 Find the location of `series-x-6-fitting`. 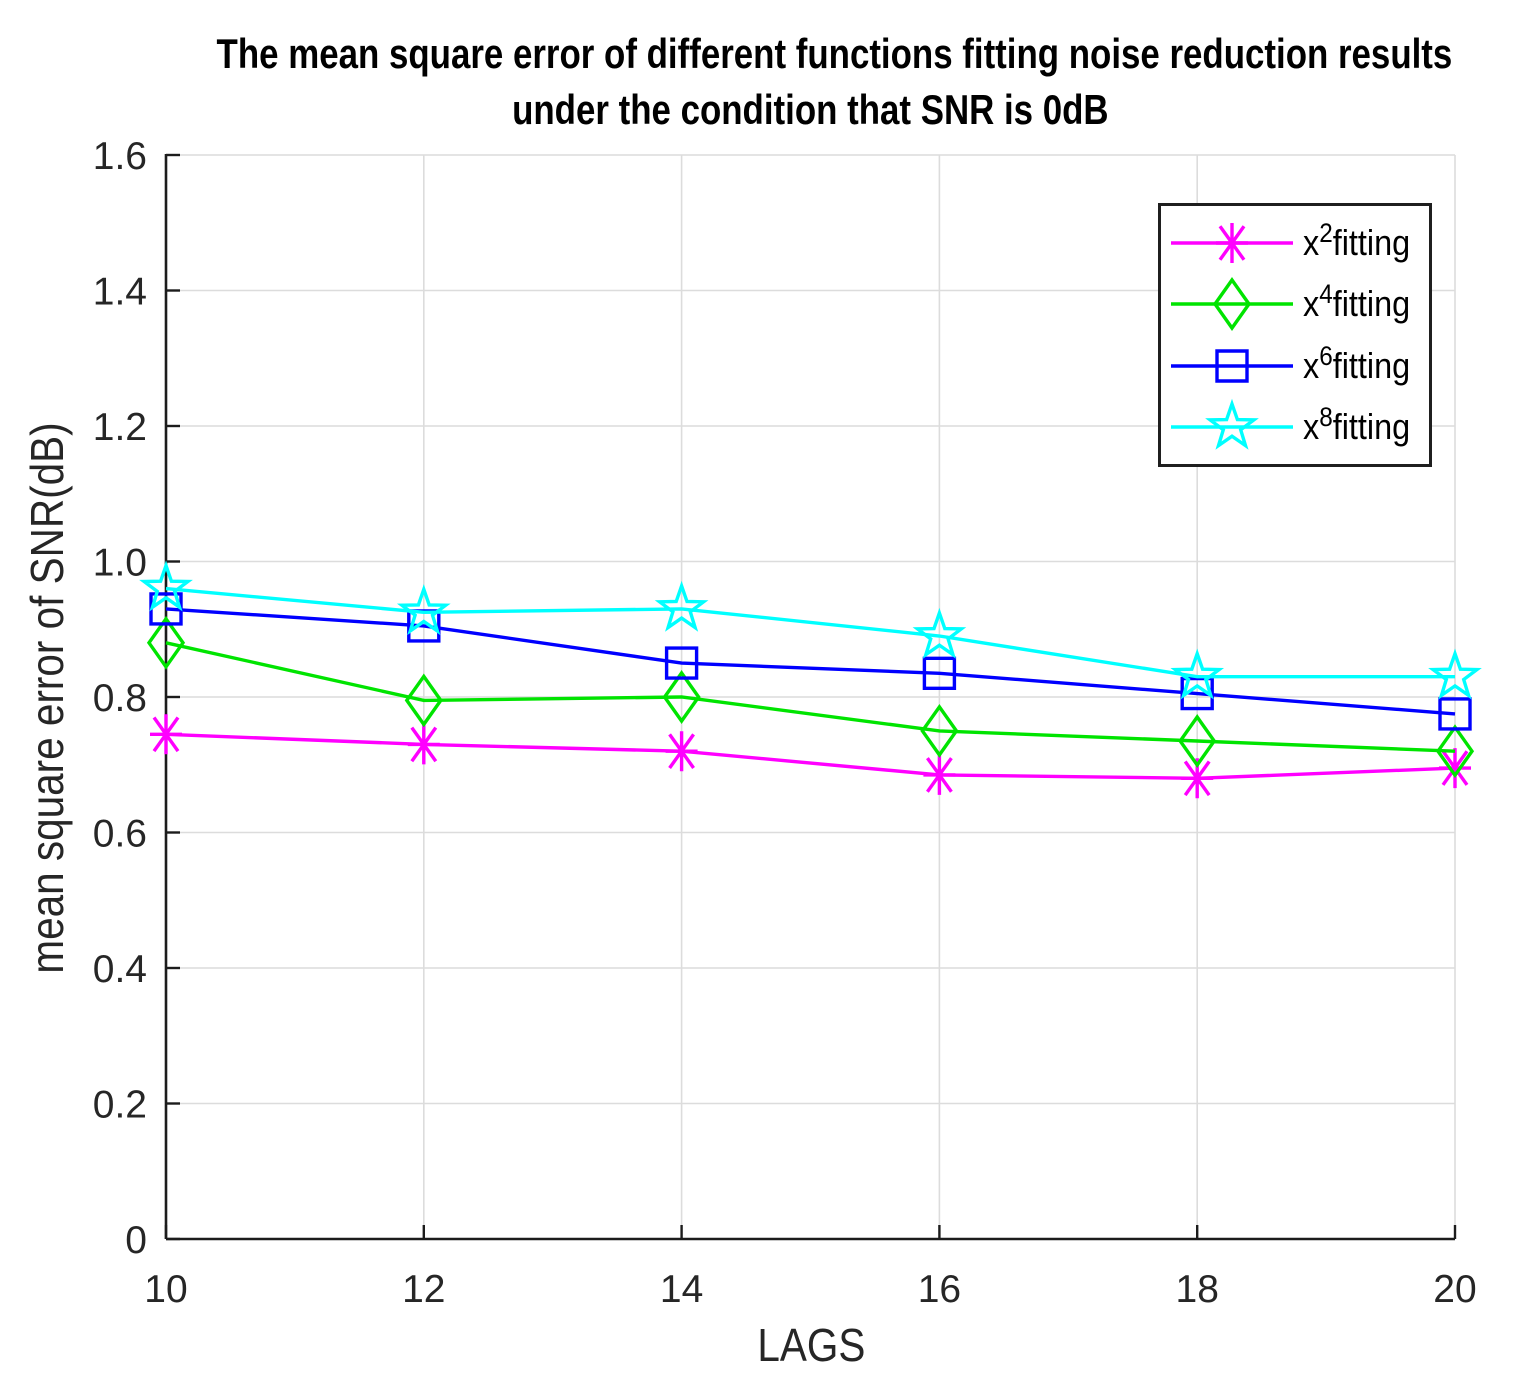

series-x-6-fitting is located at coordinates (810, 661).